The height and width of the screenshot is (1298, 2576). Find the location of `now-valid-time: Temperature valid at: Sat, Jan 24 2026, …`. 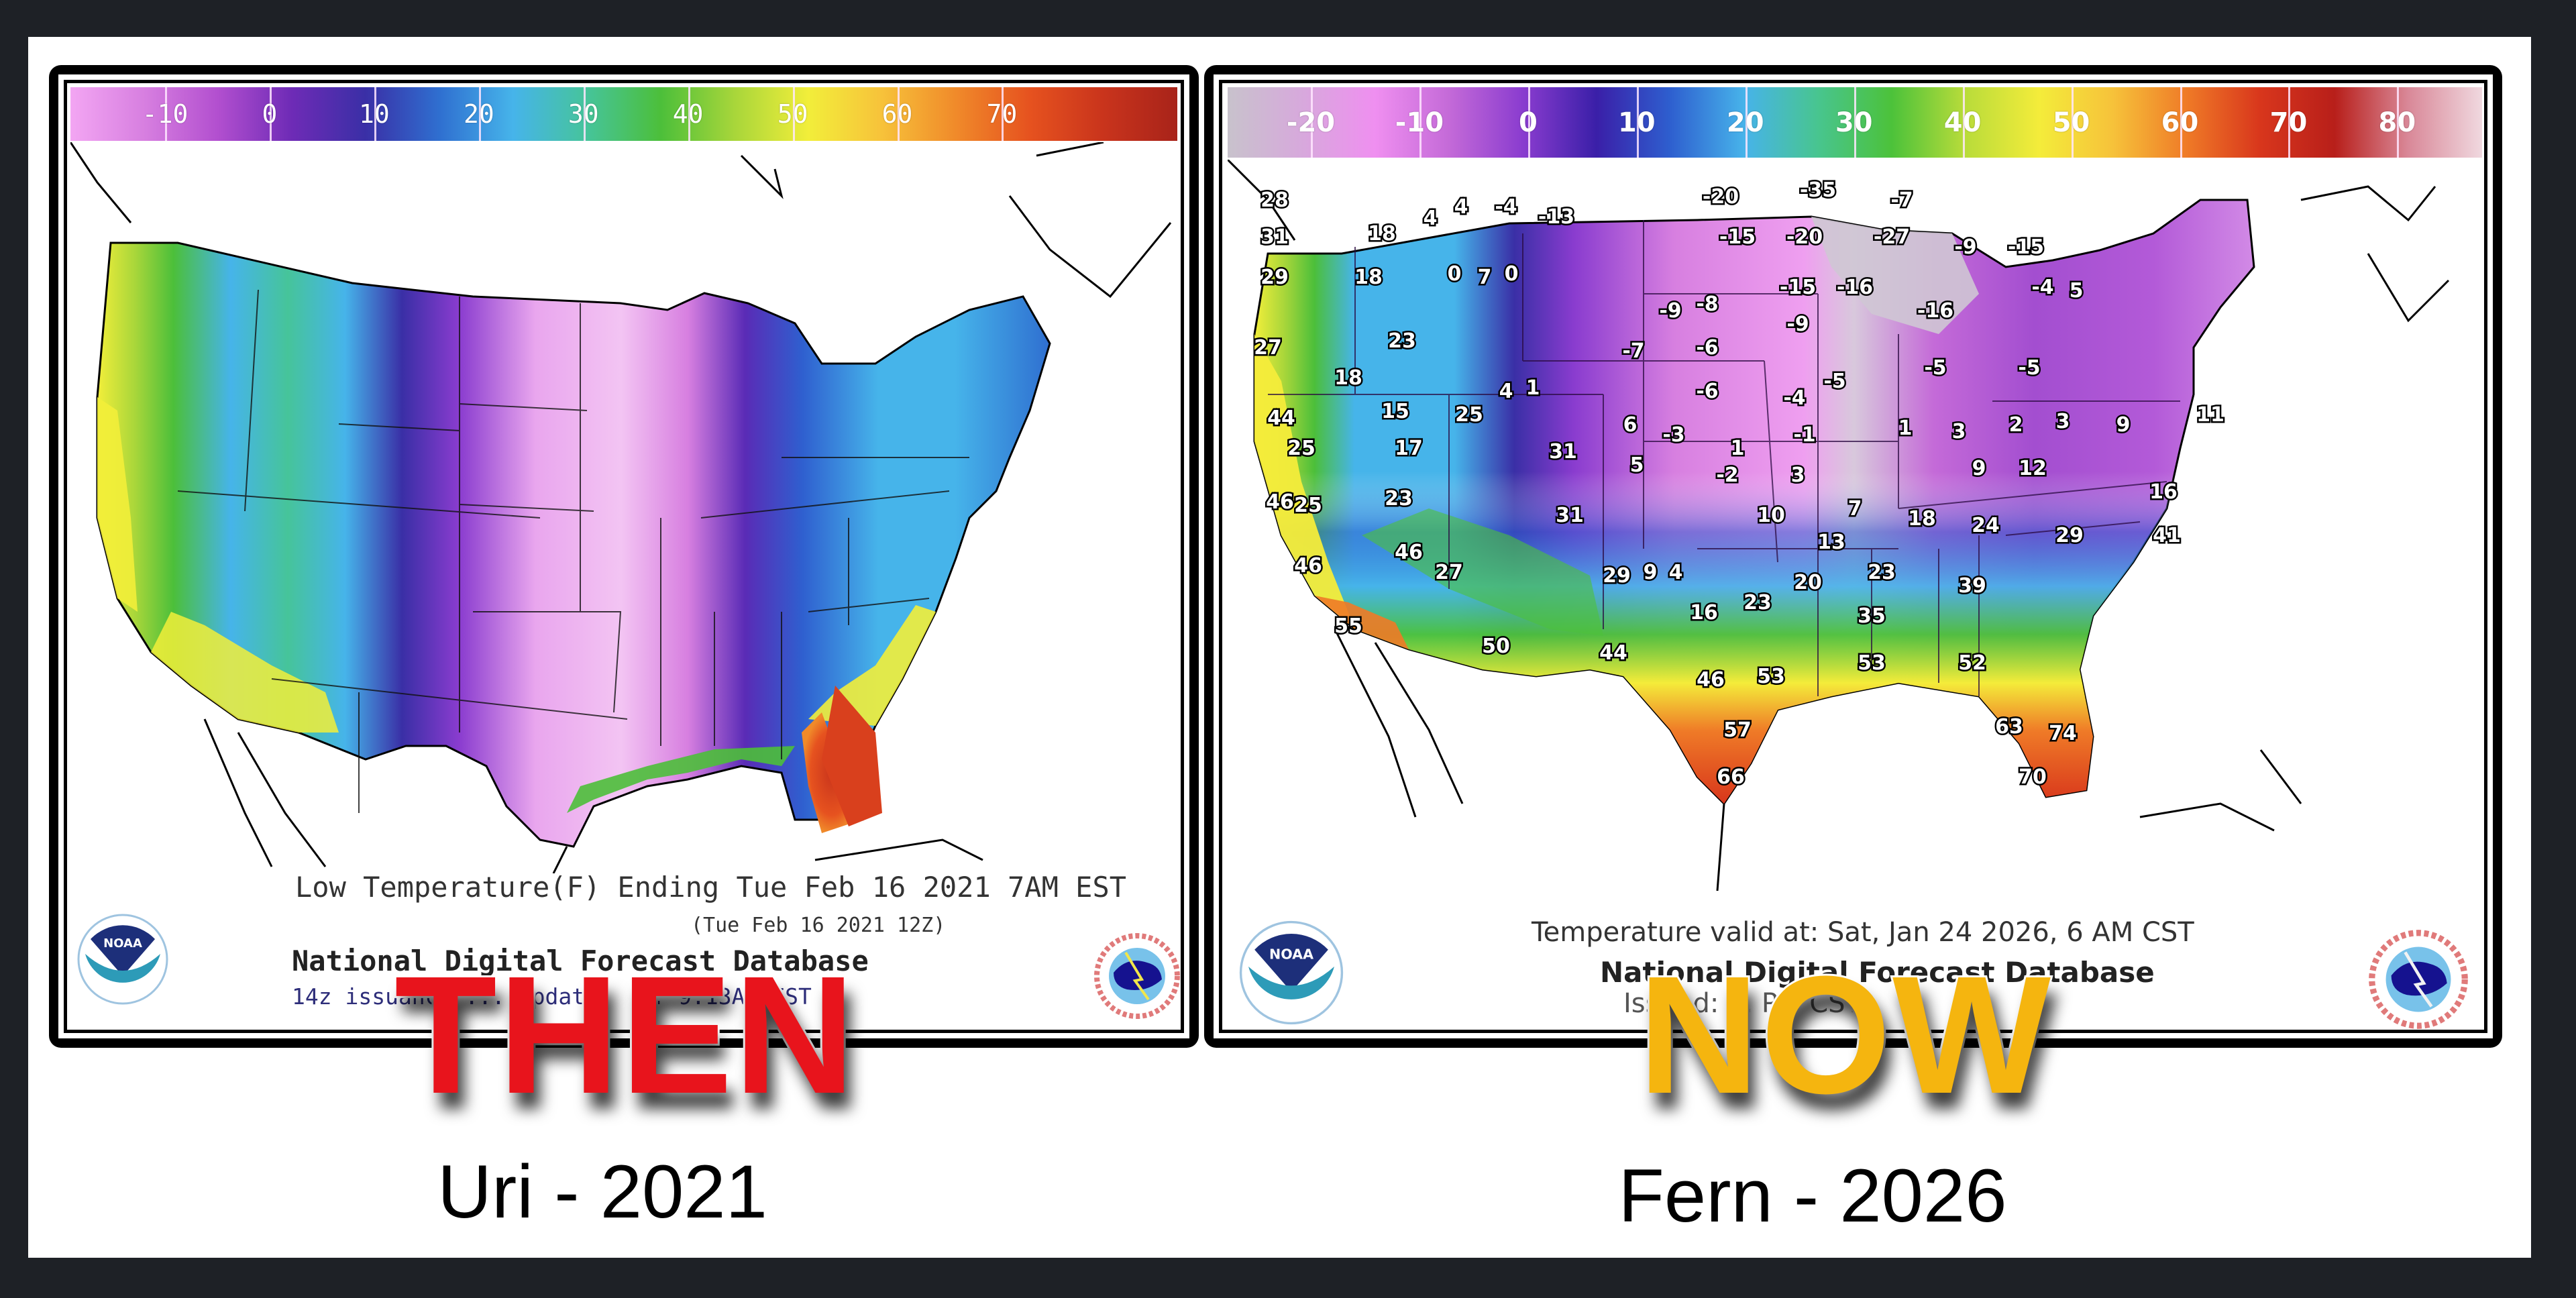

now-valid-time: Temperature valid at: Sat, Jan 24 2026, … is located at coordinates (1863, 932).